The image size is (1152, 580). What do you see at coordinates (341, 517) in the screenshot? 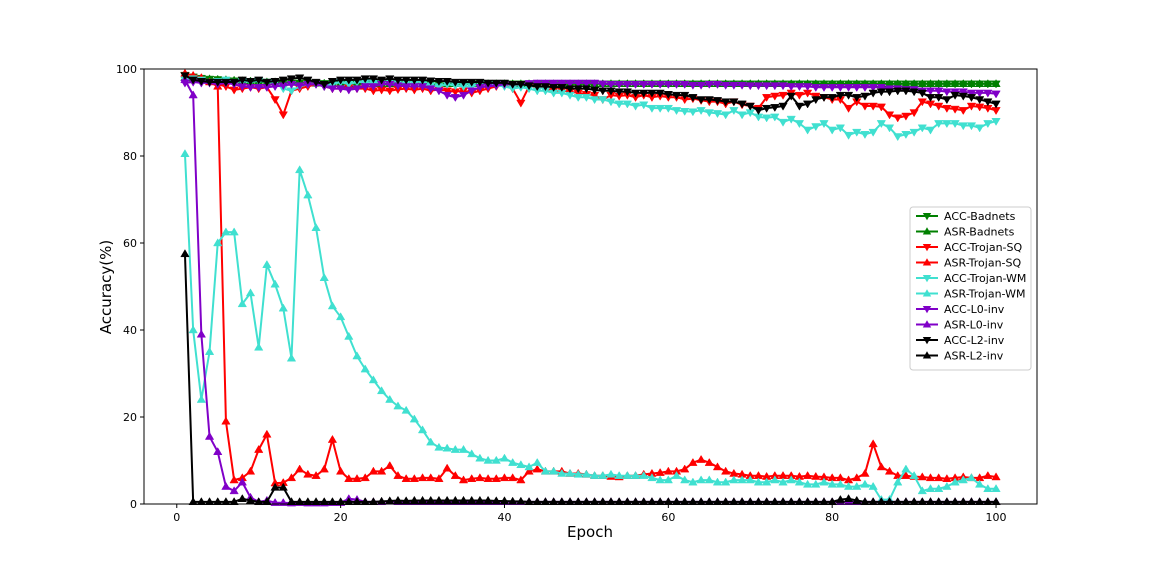
I see `x-tick-label: 20` at bounding box center [341, 517].